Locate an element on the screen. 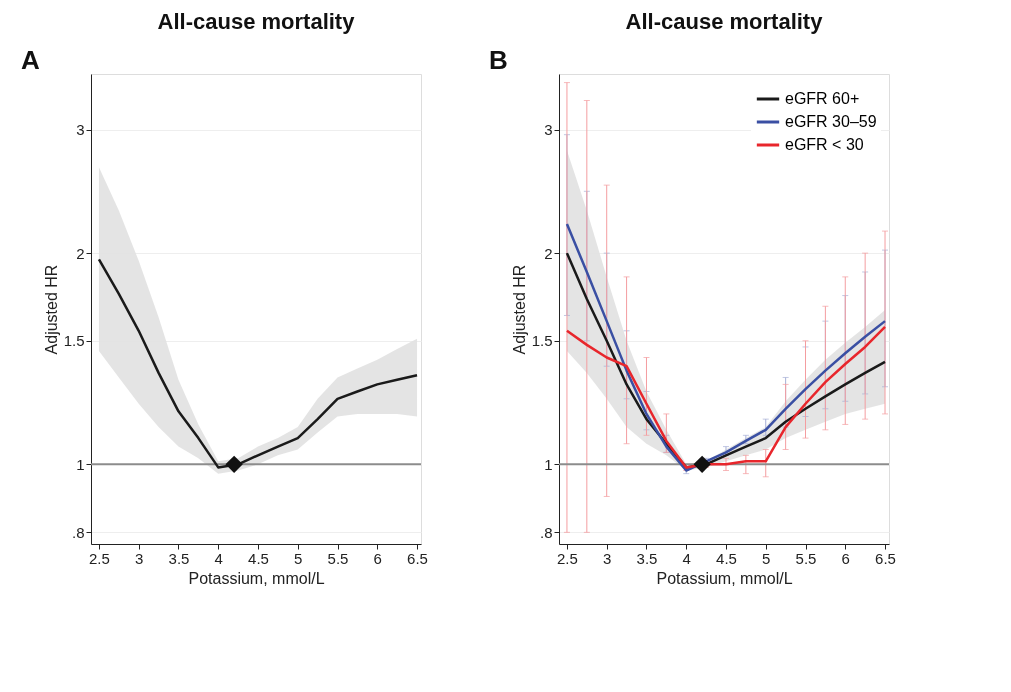 Image resolution: width=1011 pixels, height=692 pixels. legend-label: eGFR 30–59 is located at coordinates (831, 121).